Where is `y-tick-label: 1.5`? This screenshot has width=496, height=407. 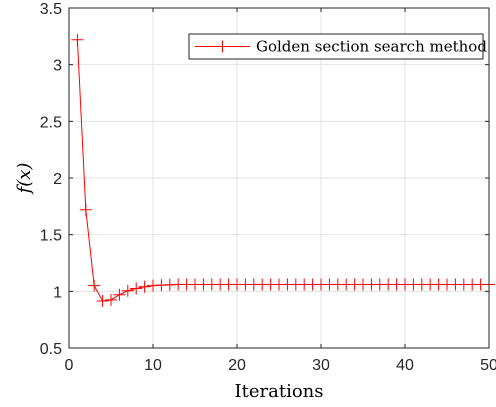
y-tick-label: 1.5 is located at coordinates (51, 236).